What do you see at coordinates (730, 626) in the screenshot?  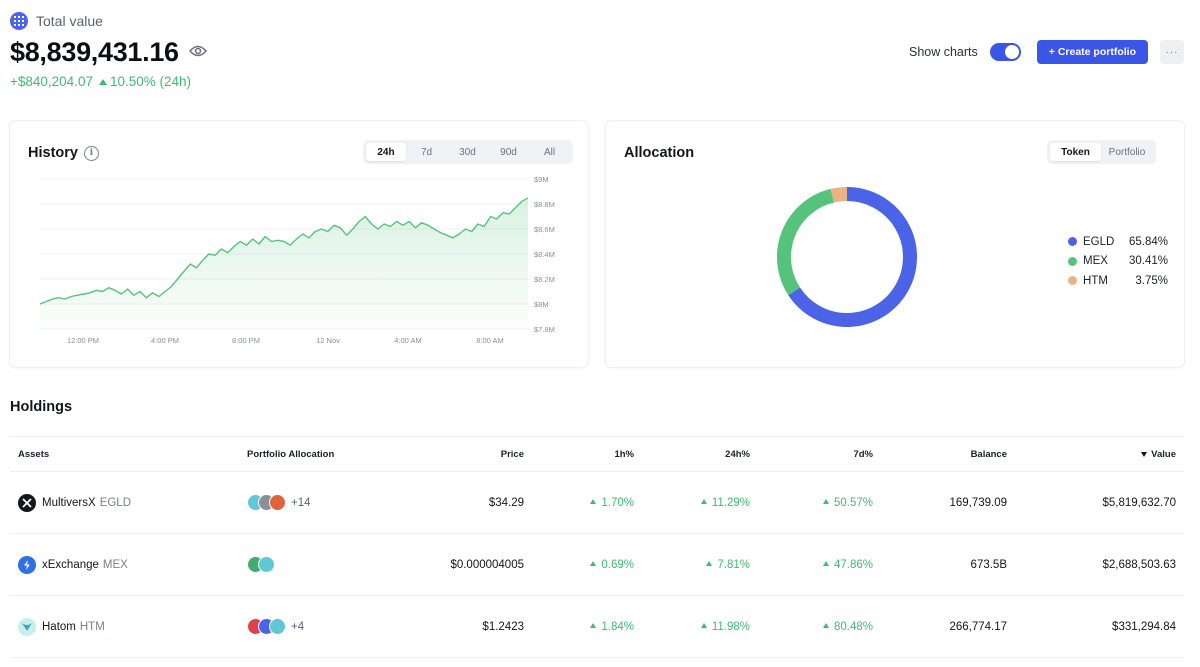 I see `change-24h-value: 11.98%` at bounding box center [730, 626].